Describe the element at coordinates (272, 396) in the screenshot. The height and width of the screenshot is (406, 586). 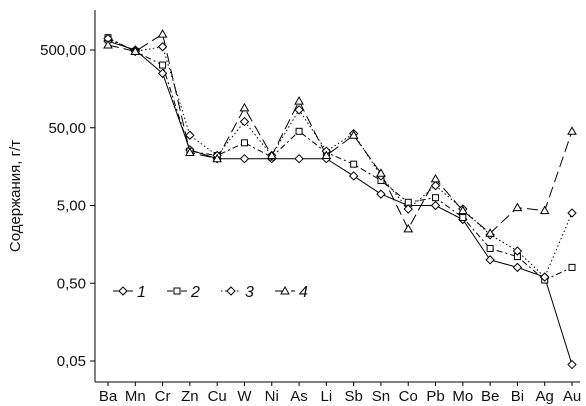
I see `x-tick-label: Ni` at that location.